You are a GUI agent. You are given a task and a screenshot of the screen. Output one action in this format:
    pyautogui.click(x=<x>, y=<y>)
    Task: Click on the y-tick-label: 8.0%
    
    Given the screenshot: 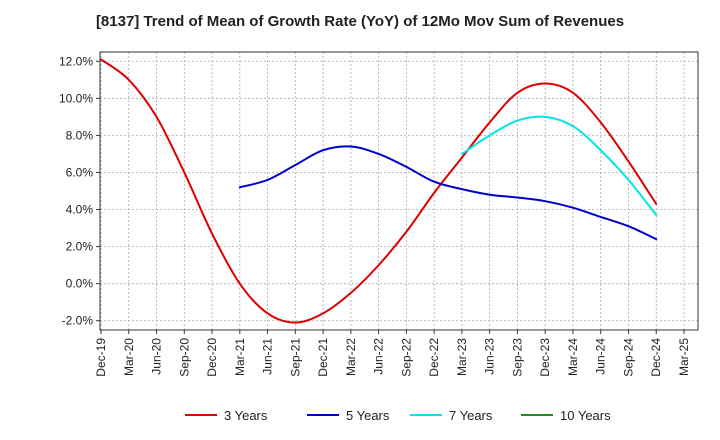 What is the action you would take?
    pyautogui.click(x=80, y=135)
    